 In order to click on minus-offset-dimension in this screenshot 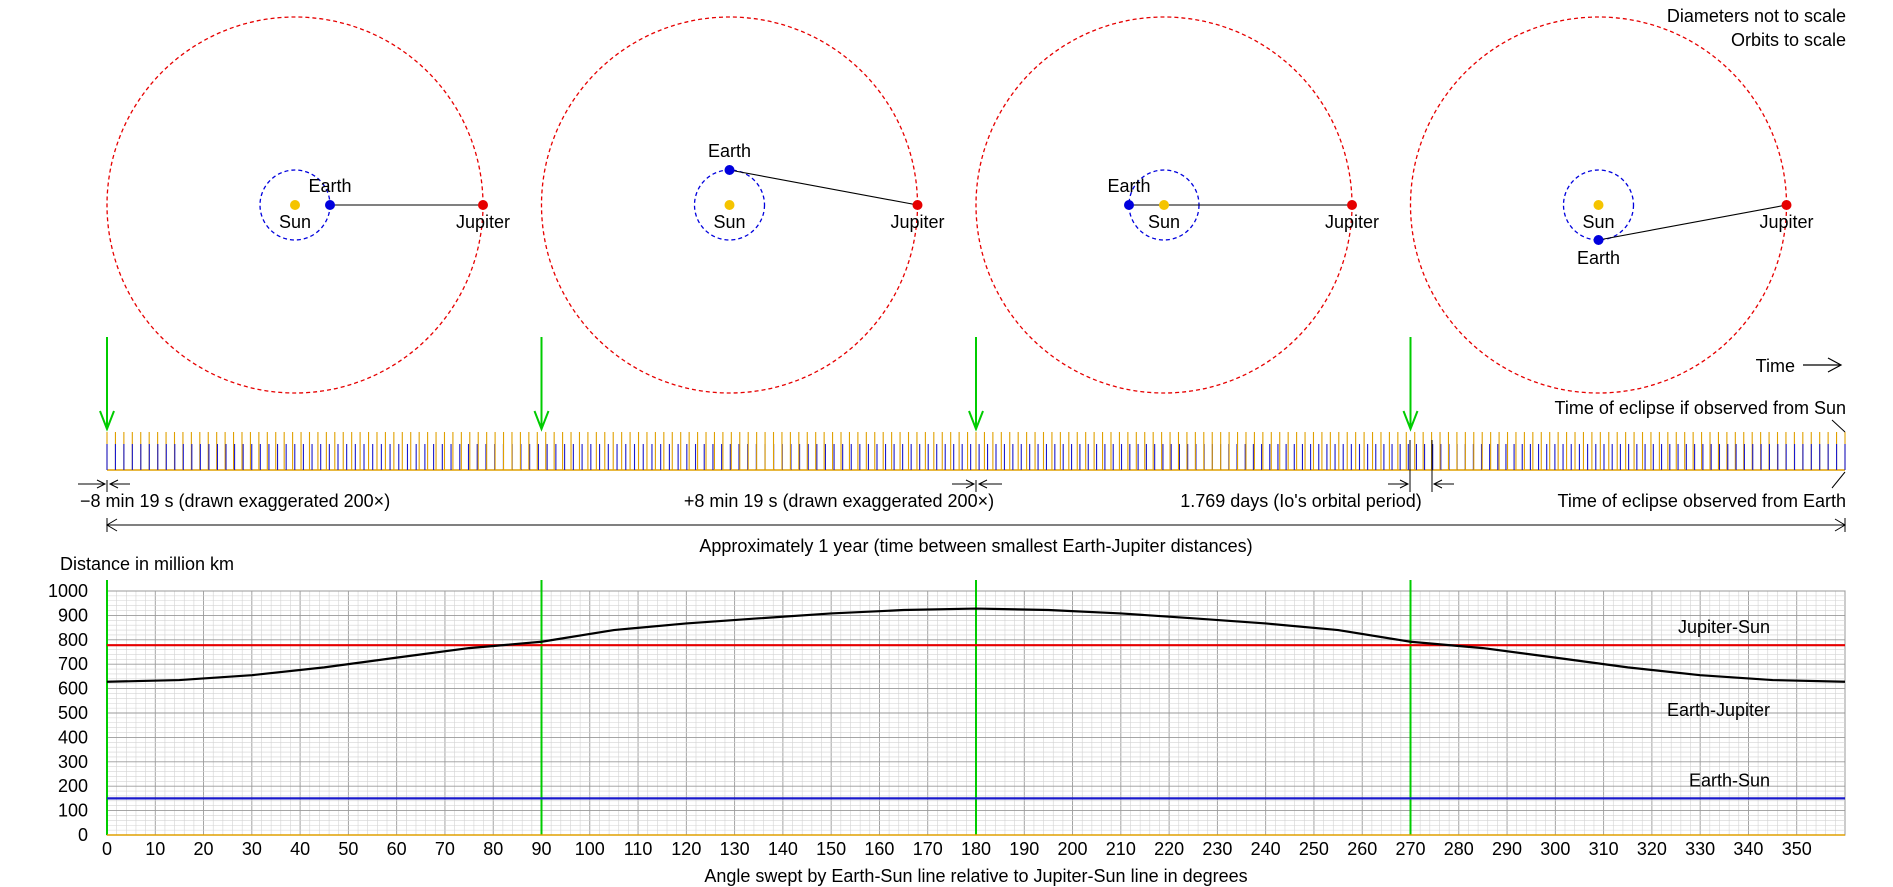, I will do `click(104, 485)`.